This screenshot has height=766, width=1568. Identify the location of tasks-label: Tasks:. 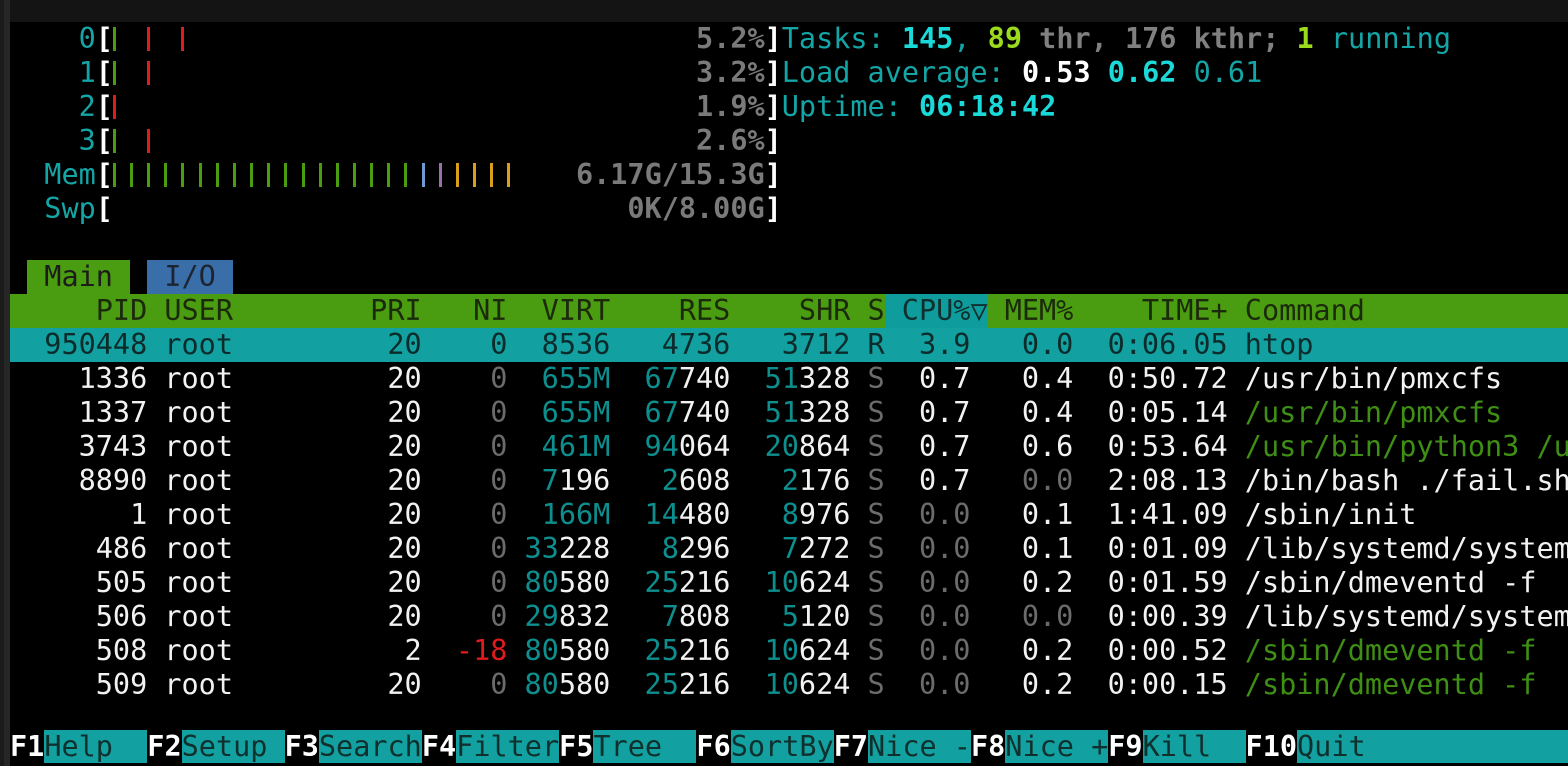
(841, 38).